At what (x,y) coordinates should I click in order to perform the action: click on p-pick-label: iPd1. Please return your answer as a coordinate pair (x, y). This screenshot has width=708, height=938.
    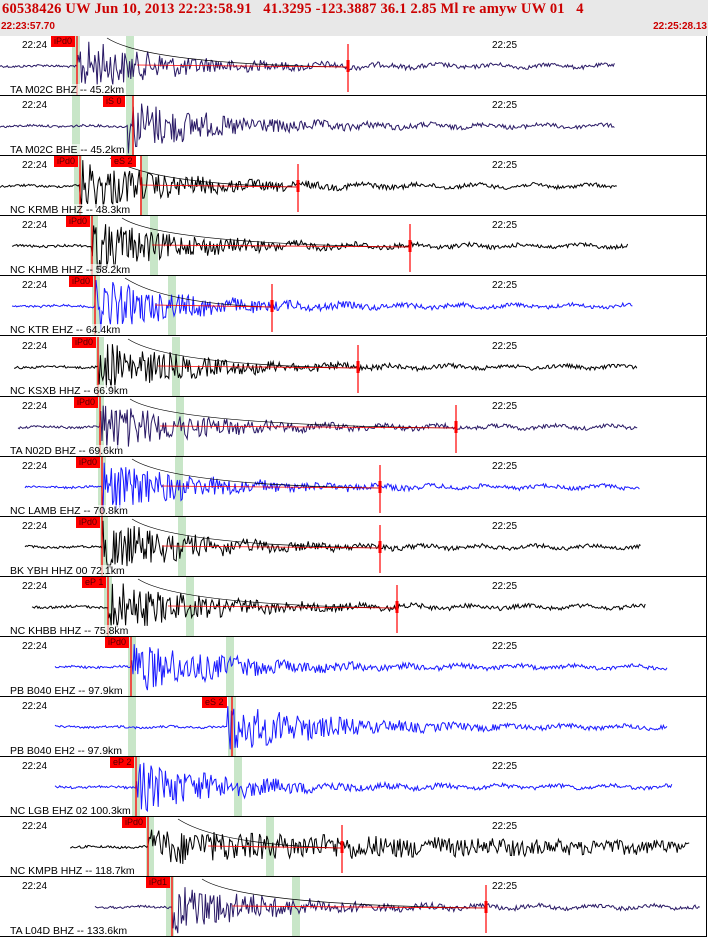
    Looking at the image, I should click on (158, 883).